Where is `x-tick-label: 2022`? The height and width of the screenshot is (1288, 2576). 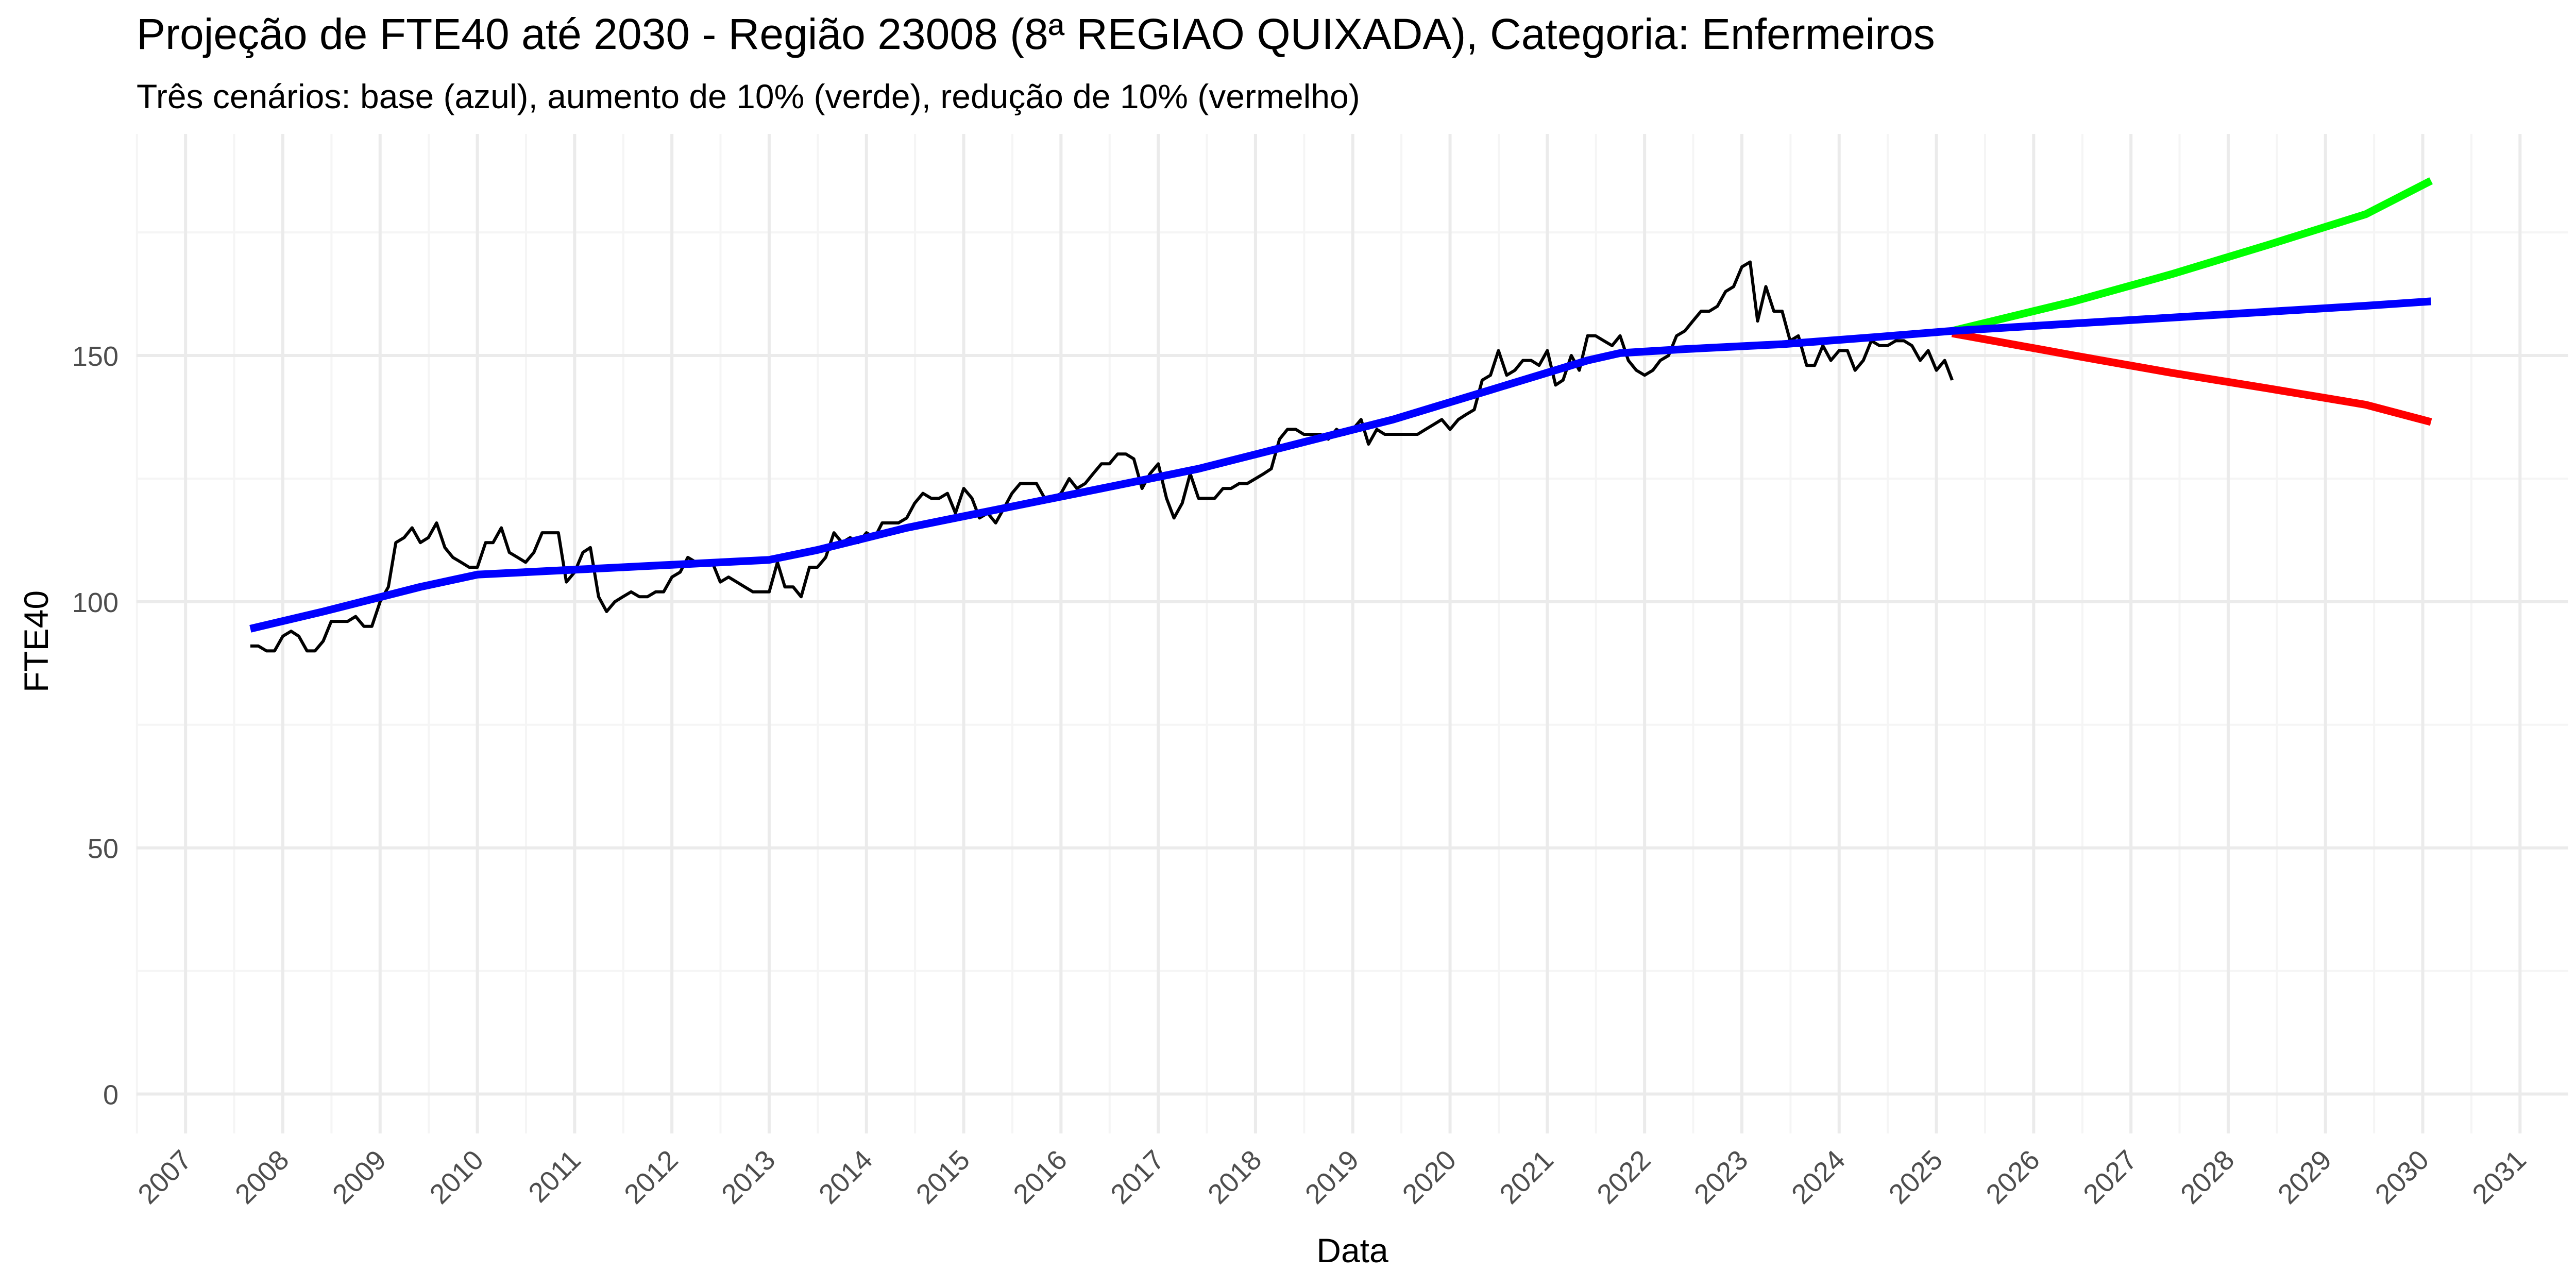 x-tick-label: 2022 is located at coordinates (1623, 1177).